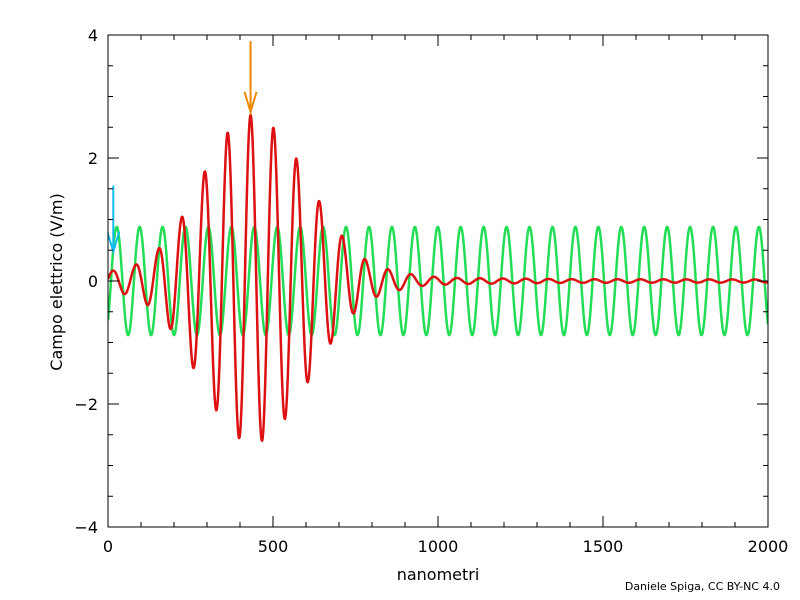 This screenshot has height=600, width=800. I want to click on x-axis-title: nanometri, so click(438, 574).